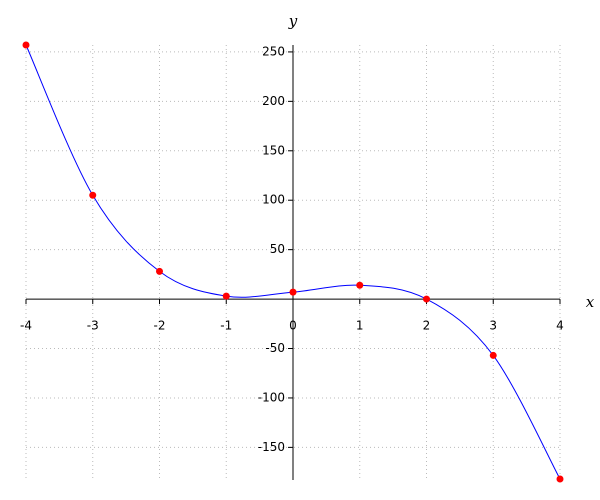  Describe the element at coordinates (273, 101) in the screenshot. I see `y-tick-label: 200` at that location.